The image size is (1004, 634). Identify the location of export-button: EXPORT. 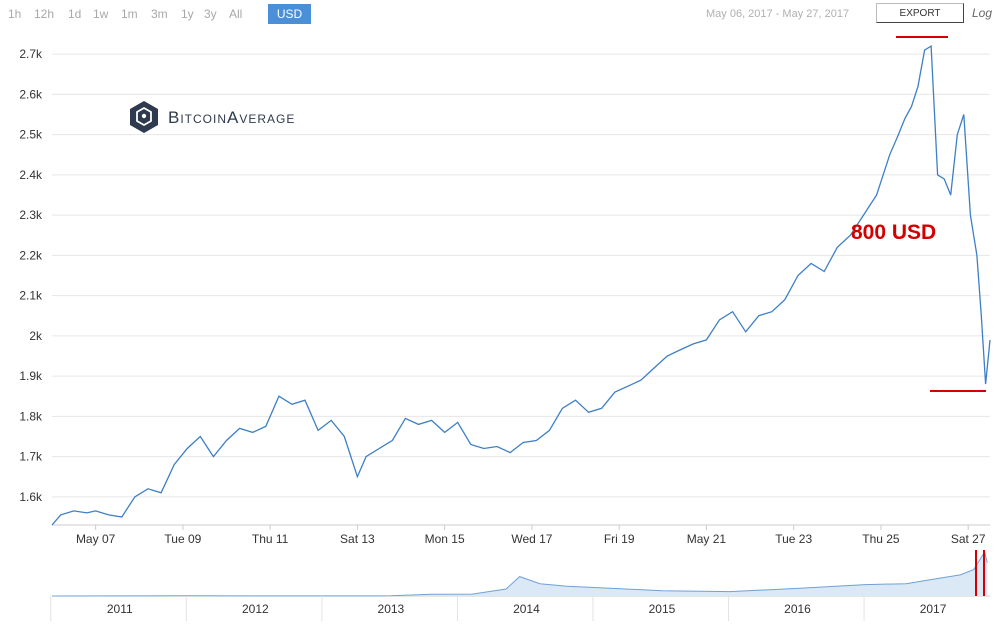
(920, 13).